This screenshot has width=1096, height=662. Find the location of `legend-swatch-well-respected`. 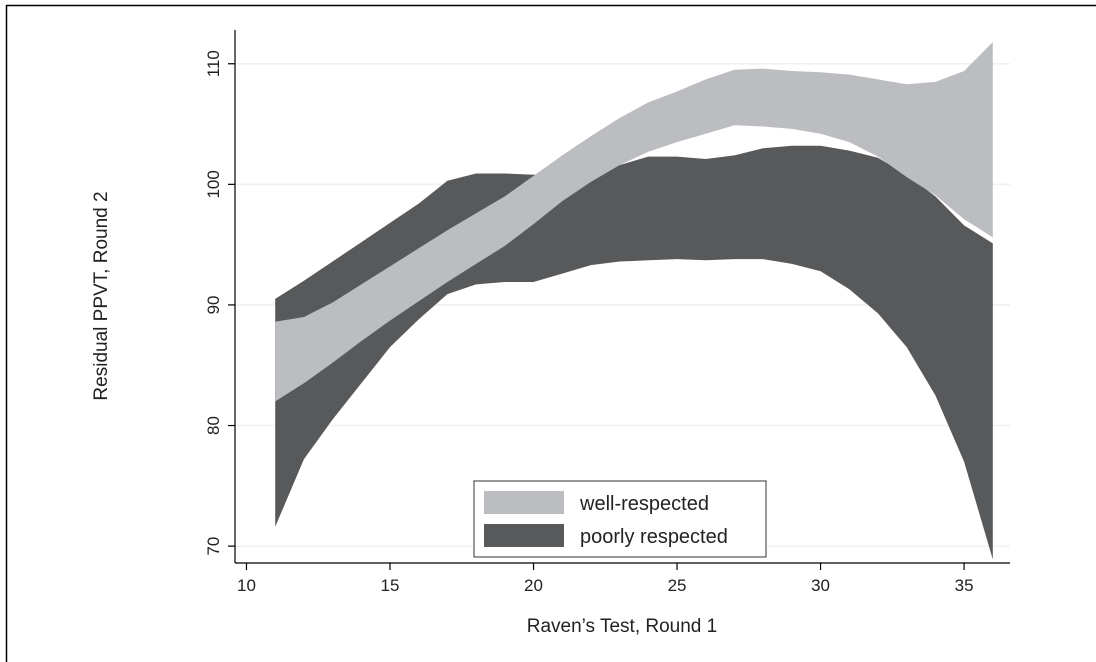

legend-swatch-well-respected is located at coordinates (524, 502).